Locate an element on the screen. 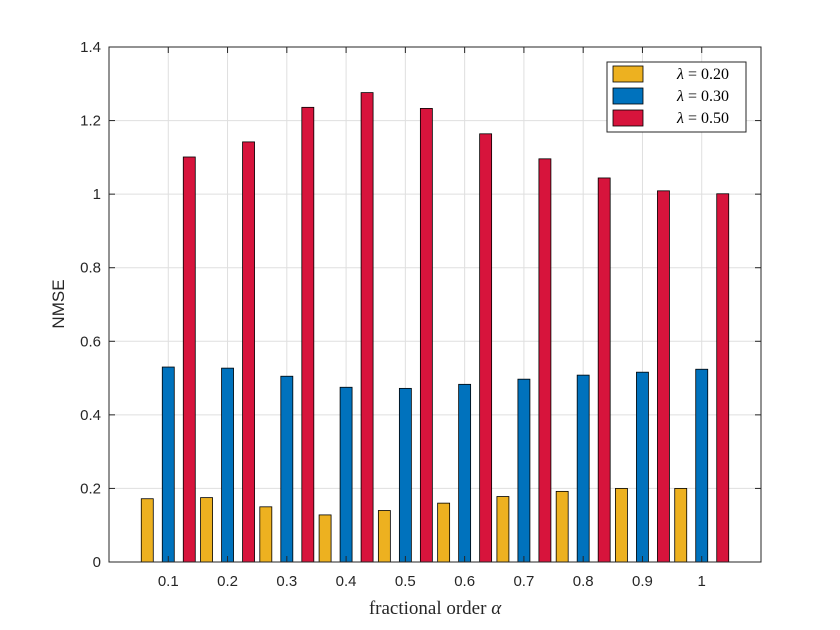 Image resolution: width=840 pixels, height=630 pixels. x-tick-label: 0.9 is located at coordinates (642, 581).